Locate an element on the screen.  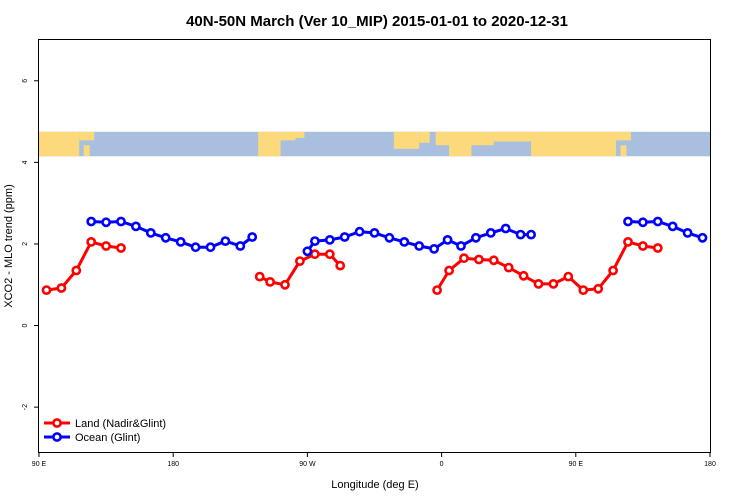
legend-label: Land (Nadir&Glint) is located at coordinates (120, 424).